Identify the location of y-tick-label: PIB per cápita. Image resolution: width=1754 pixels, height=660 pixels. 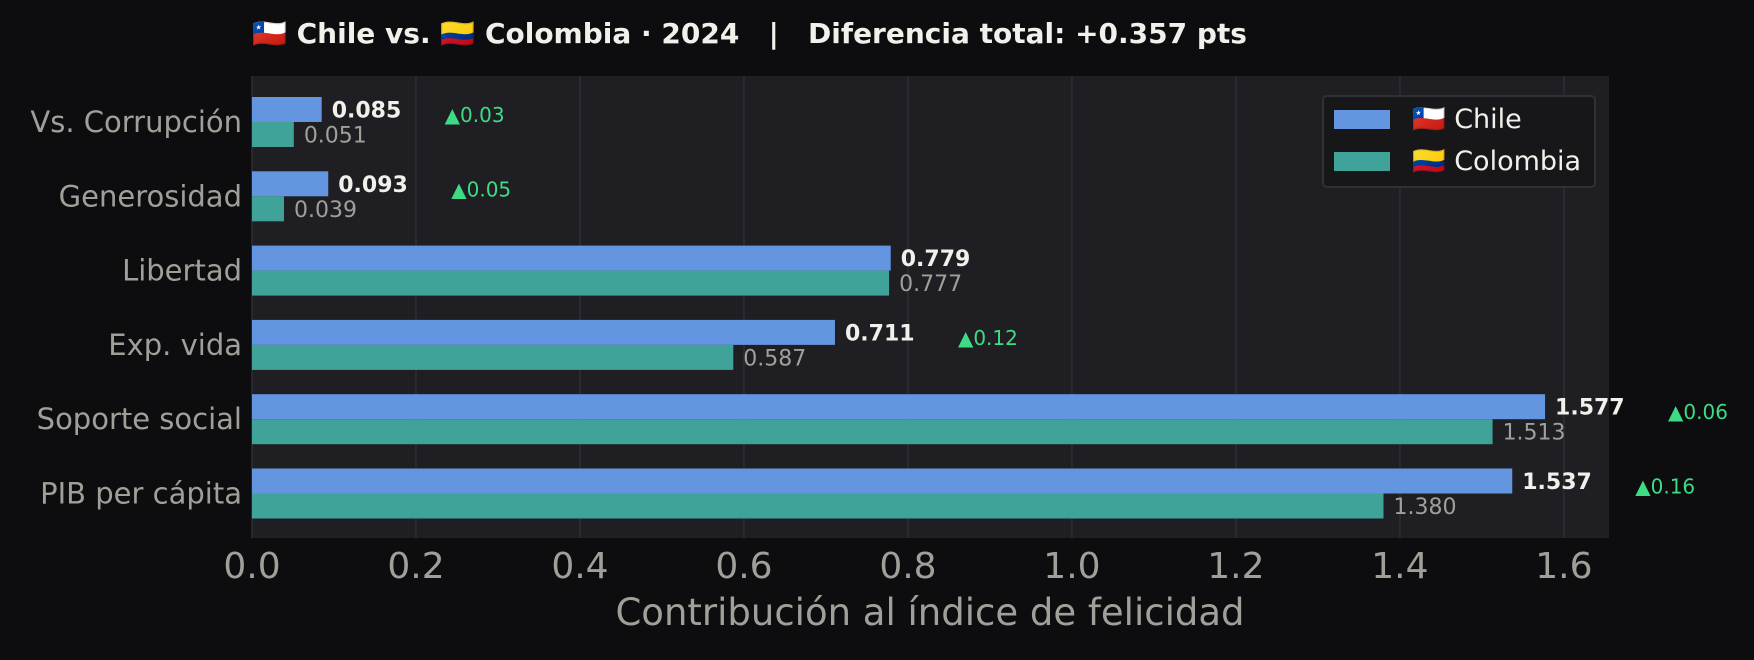
(141, 494).